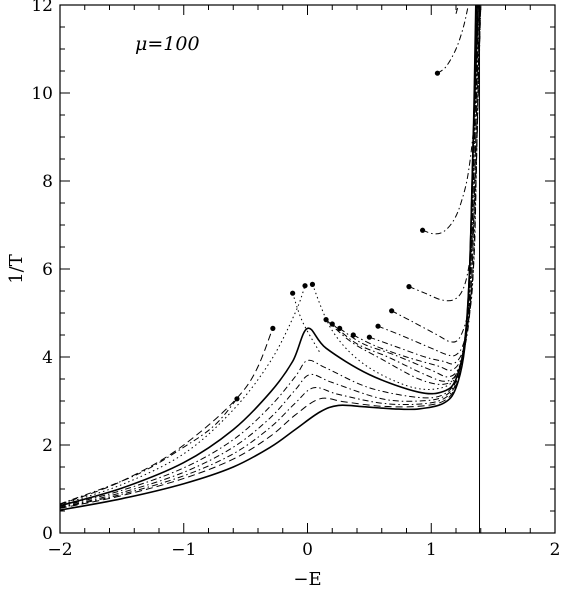 The width and height of the screenshot is (564, 597). What do you see at coordinates (47, 182) in the screenshot?
I see `y-tick-label: 8` at bounding box center [47, 182].